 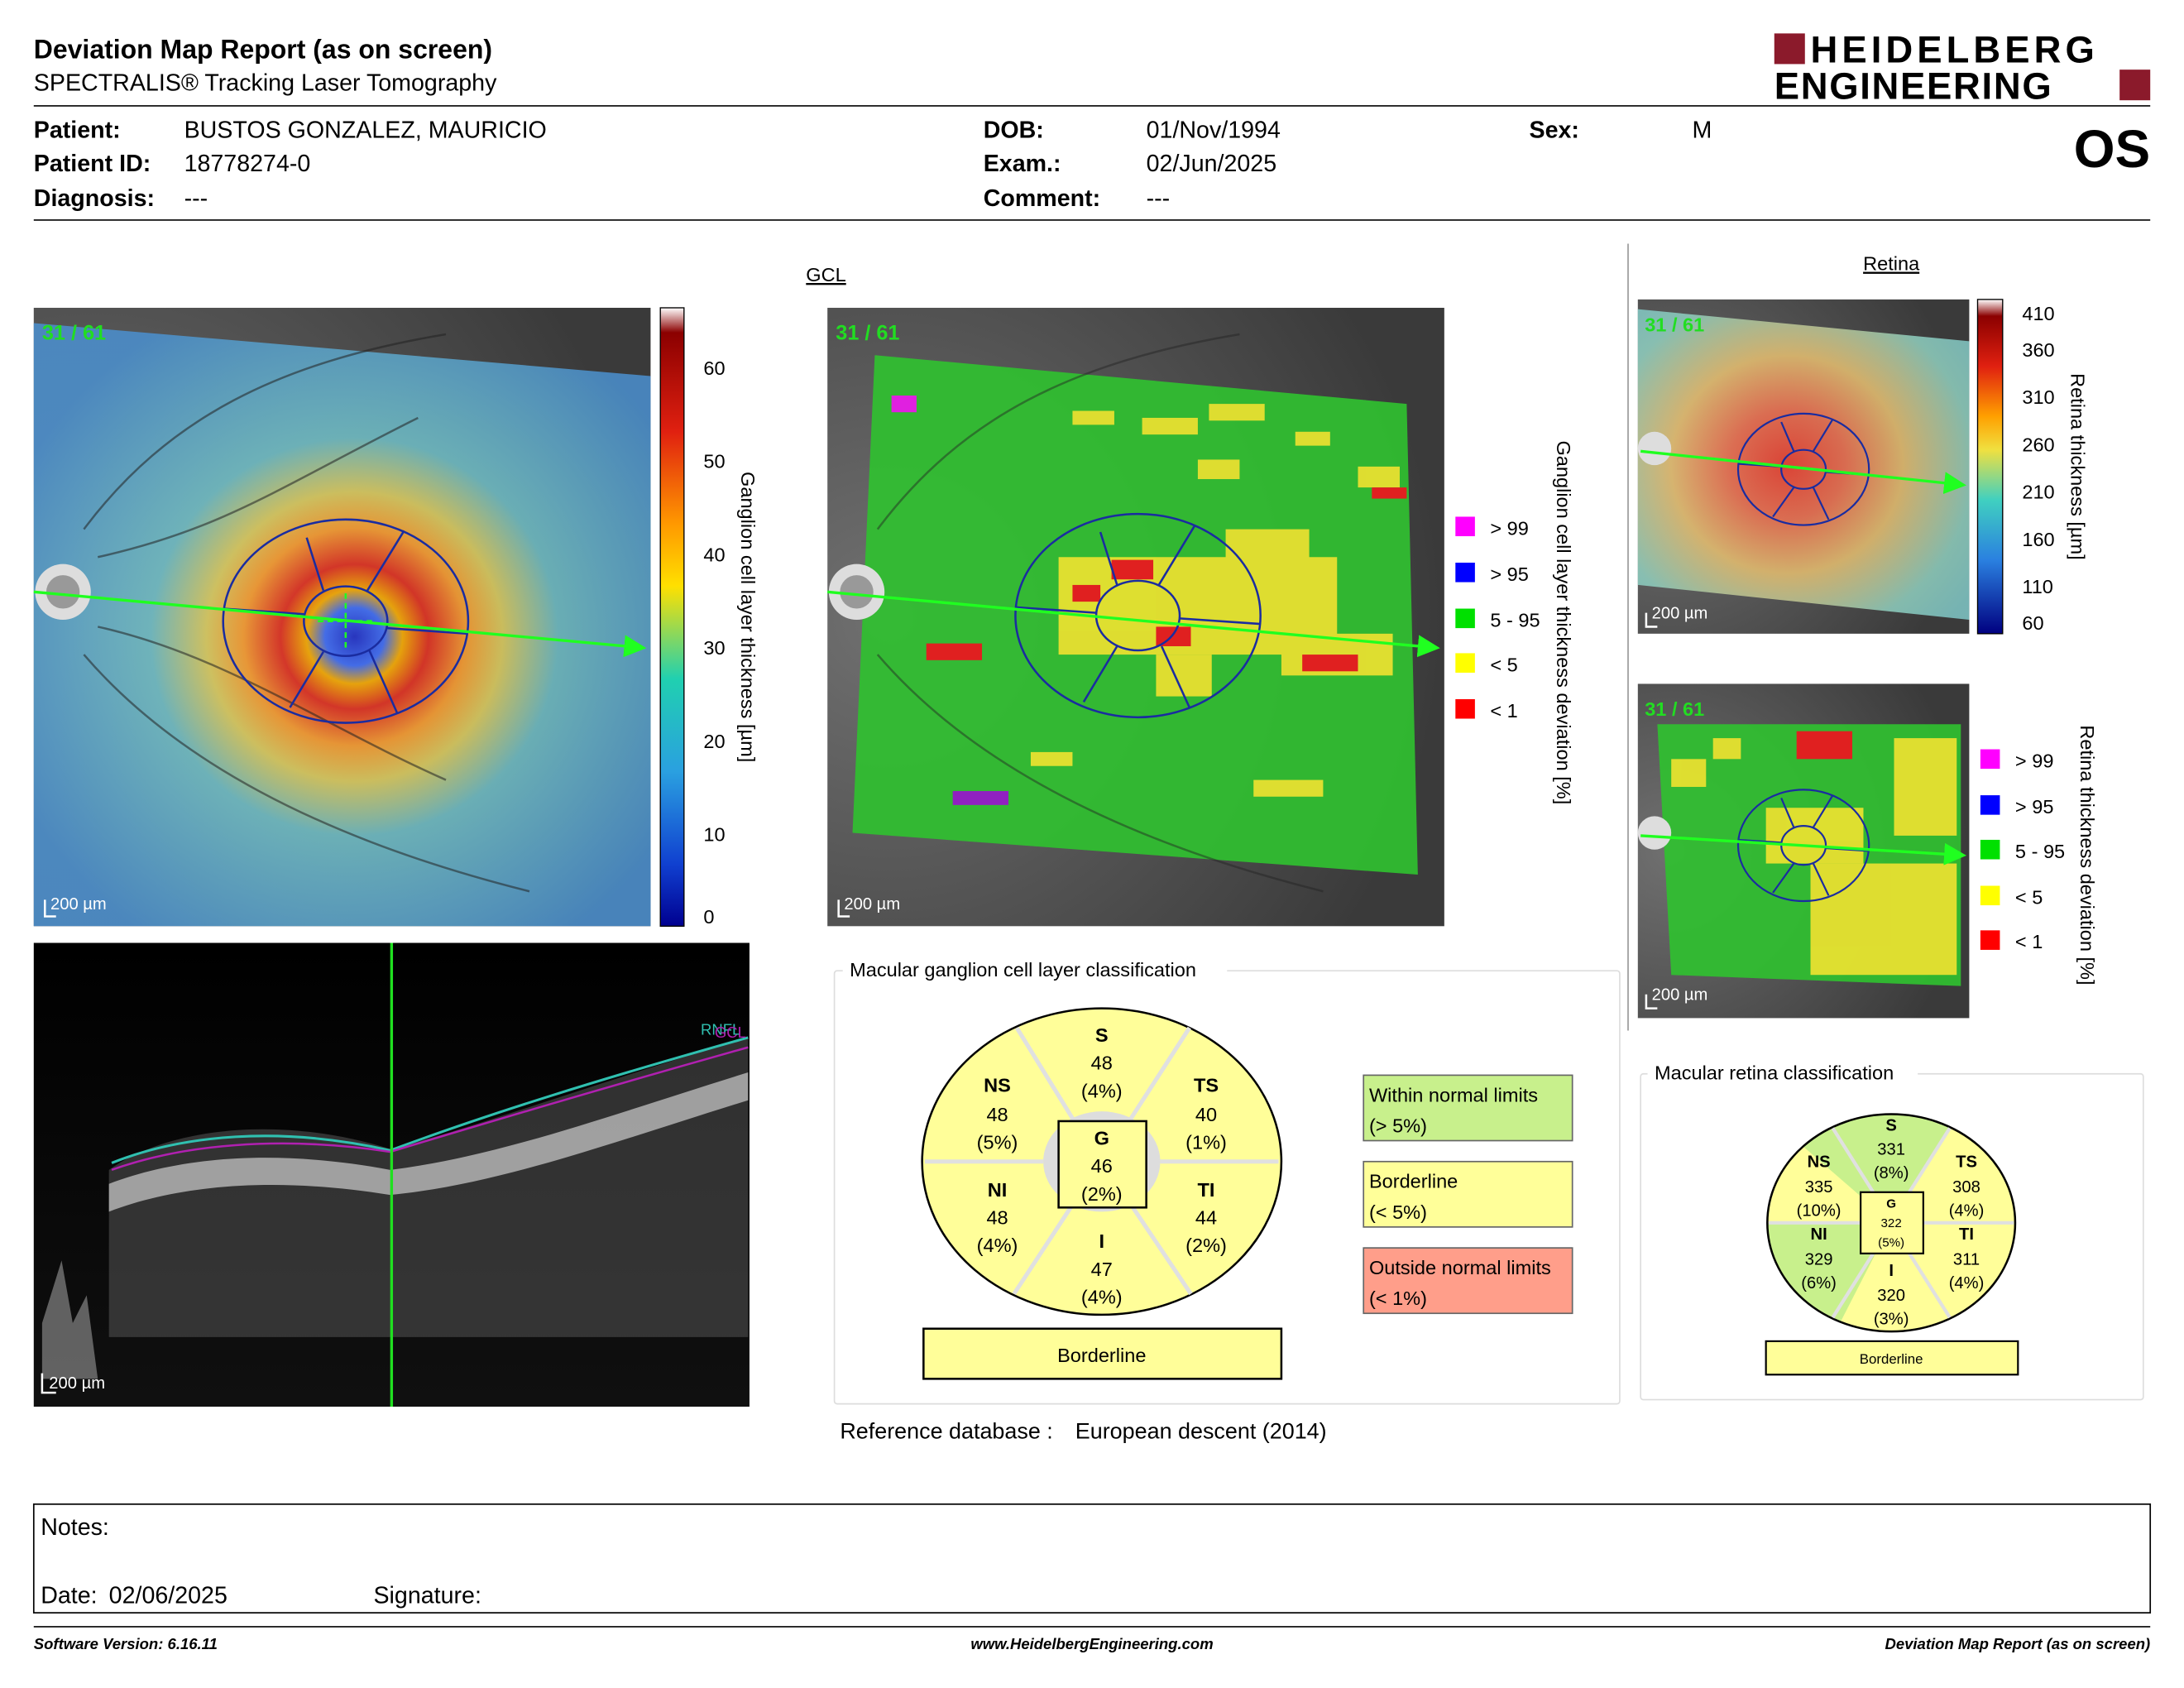 What do you see at coordinates (1891, 1296) in the screenshot?
I see `sector-value: 320` at bounding box center [1891, 1296].